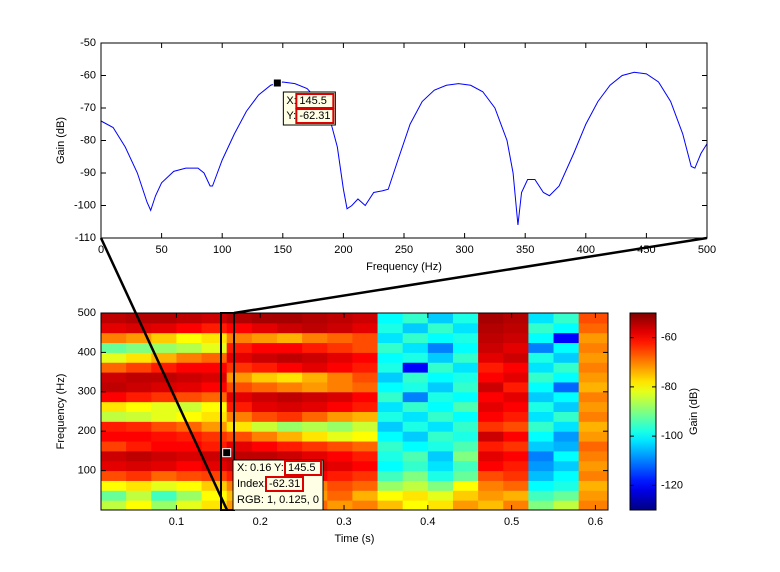 The width and height of the screenshot is (780, 572). Describe the element at coordinates (672, 485) in the screenshot. I see `colorbar-tick-label: -120` at that location.